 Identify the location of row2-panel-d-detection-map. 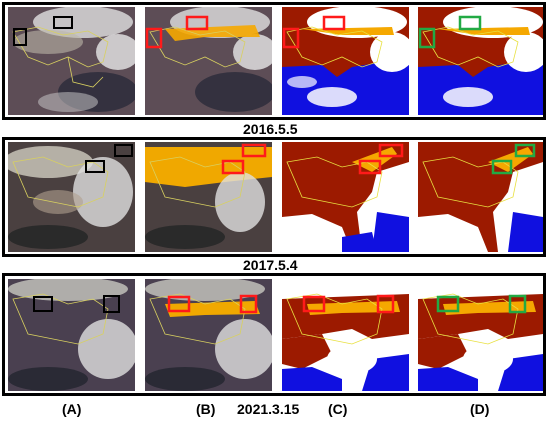
(480, 197).